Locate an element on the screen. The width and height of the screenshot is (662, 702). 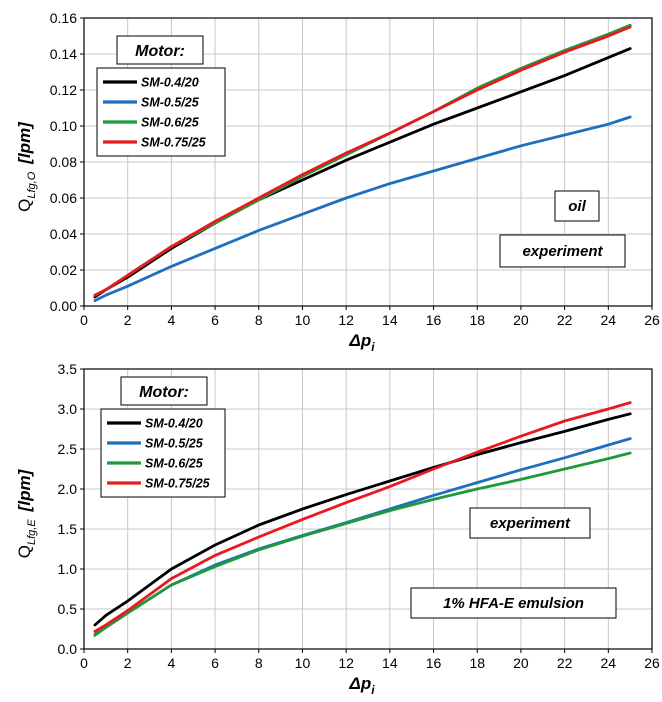
y-tick-label: 1.0 is located at coordinates (68, 569).